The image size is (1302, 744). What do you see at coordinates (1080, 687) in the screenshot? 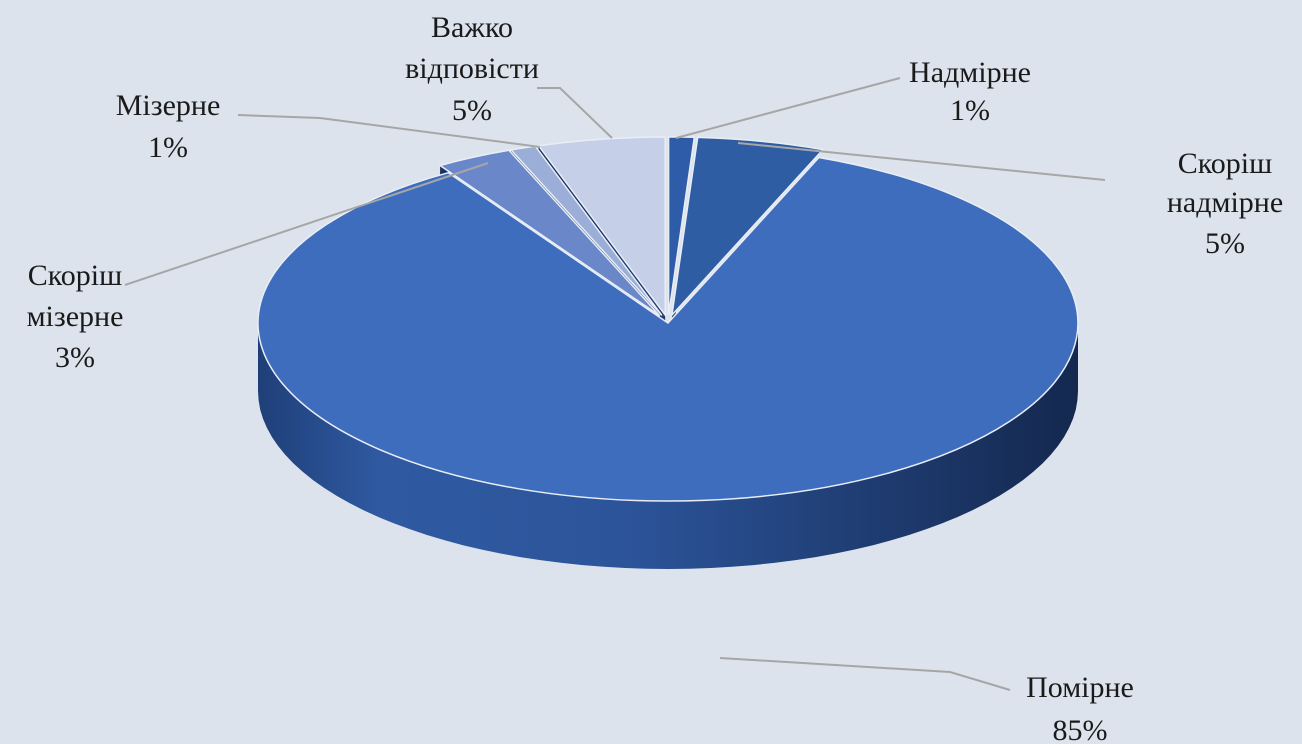
I see `data-label-category: Помірне` at bounding box center [1080, 687].